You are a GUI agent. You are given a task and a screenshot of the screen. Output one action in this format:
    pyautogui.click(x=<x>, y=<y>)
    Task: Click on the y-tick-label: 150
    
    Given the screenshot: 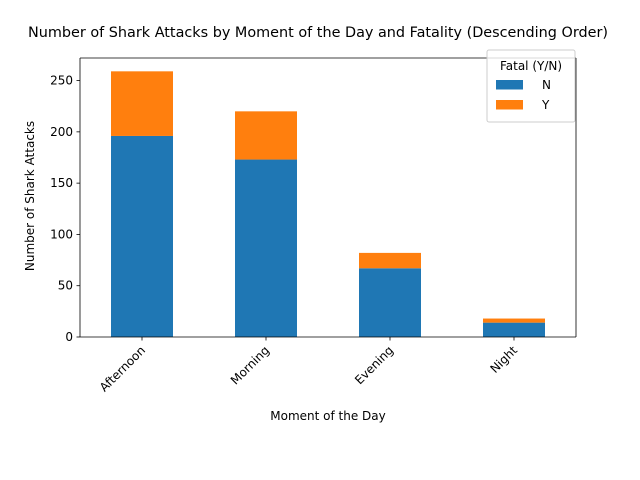 What is the action you would take?
    pyautogui.click(x=61, y=183)
    